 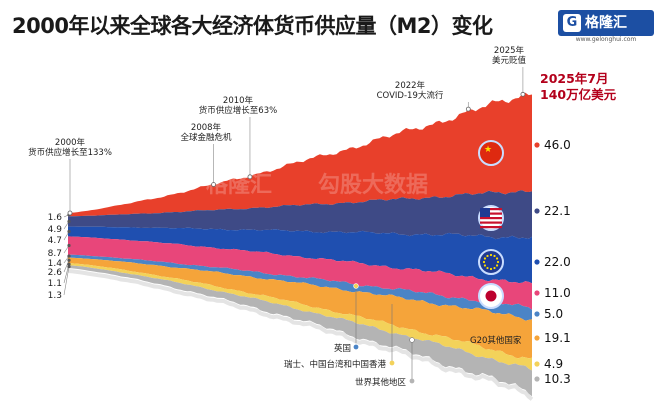 I want to click on event-annotation-label: 货币供应增长至63%, so click(x=238, y=110).